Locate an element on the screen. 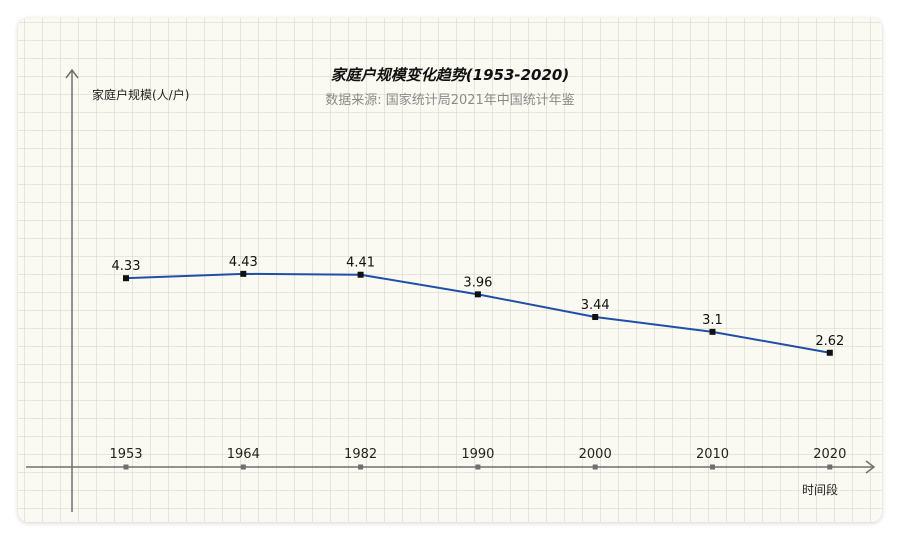 Image resolution: width=900 pixels, height=540 pixels. x-axis-arrow is located at coordinates (870, 467).